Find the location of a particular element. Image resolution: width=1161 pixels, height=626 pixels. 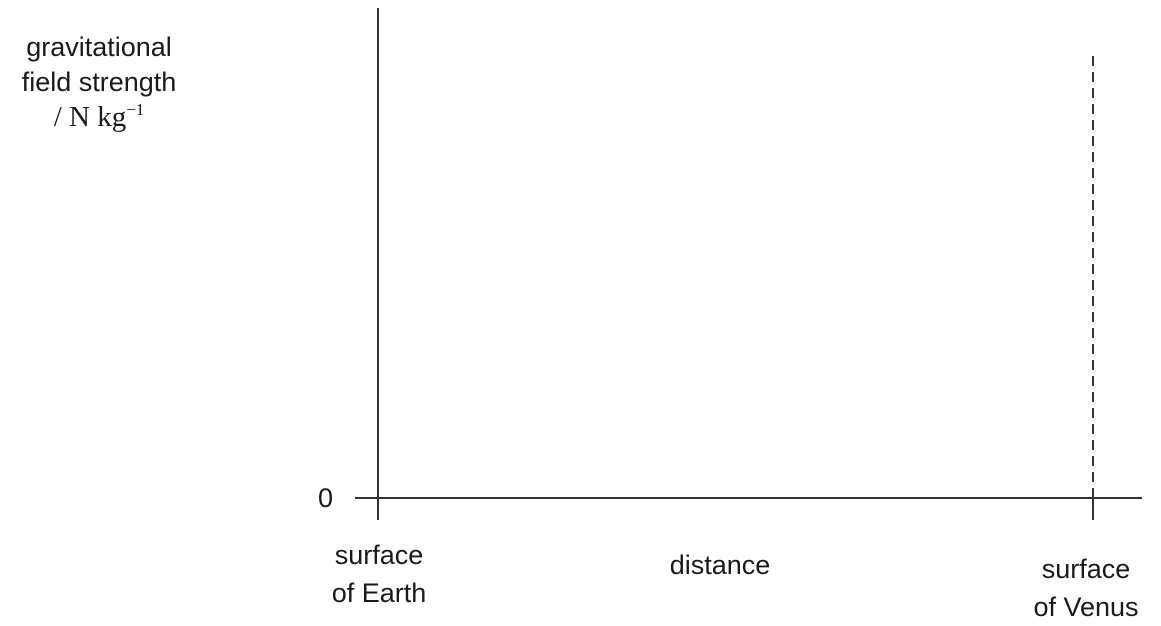

y-axis-unit-text: / N kg is located at coordinates (90, 117).